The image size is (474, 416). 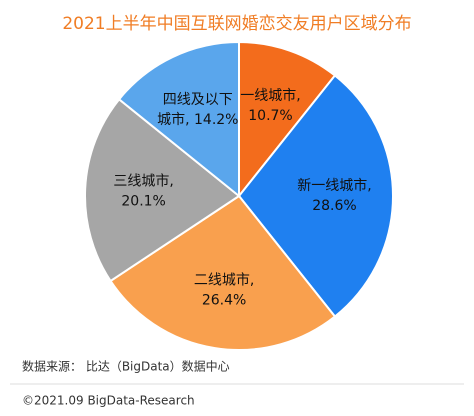 What do you see at coordinates (126, 366) in the screenshot?
I see `source: 数据来源： 比达（BigData）数据中心` at bounding box center [126, 366].